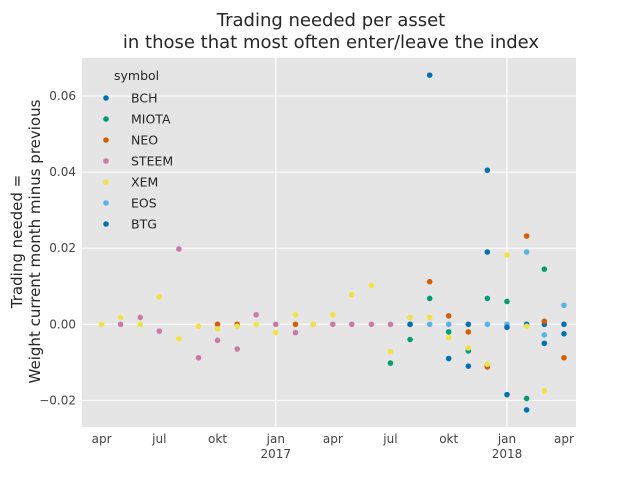  What do you see at coordinates (62, 96) in the screenshot?
I see `y-tick-label: 0.06` at bounding box center [62, 96].